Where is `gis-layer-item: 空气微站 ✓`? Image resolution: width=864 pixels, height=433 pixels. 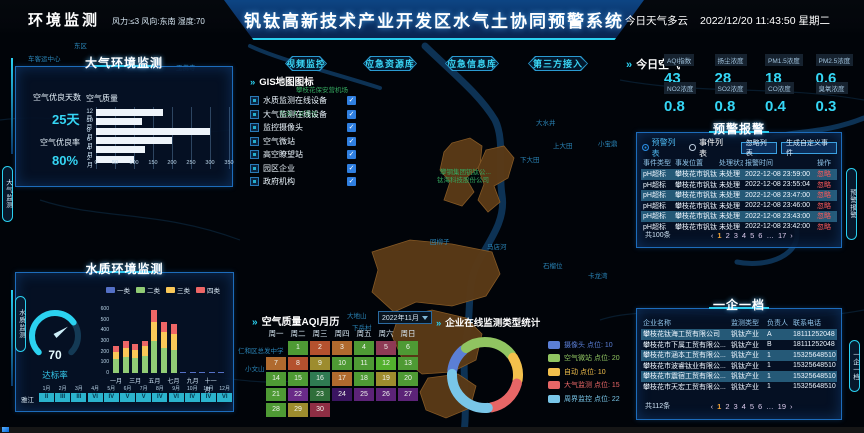 gis-layer-item: 空气微站 ✓ is located at coordinates (303, 142).